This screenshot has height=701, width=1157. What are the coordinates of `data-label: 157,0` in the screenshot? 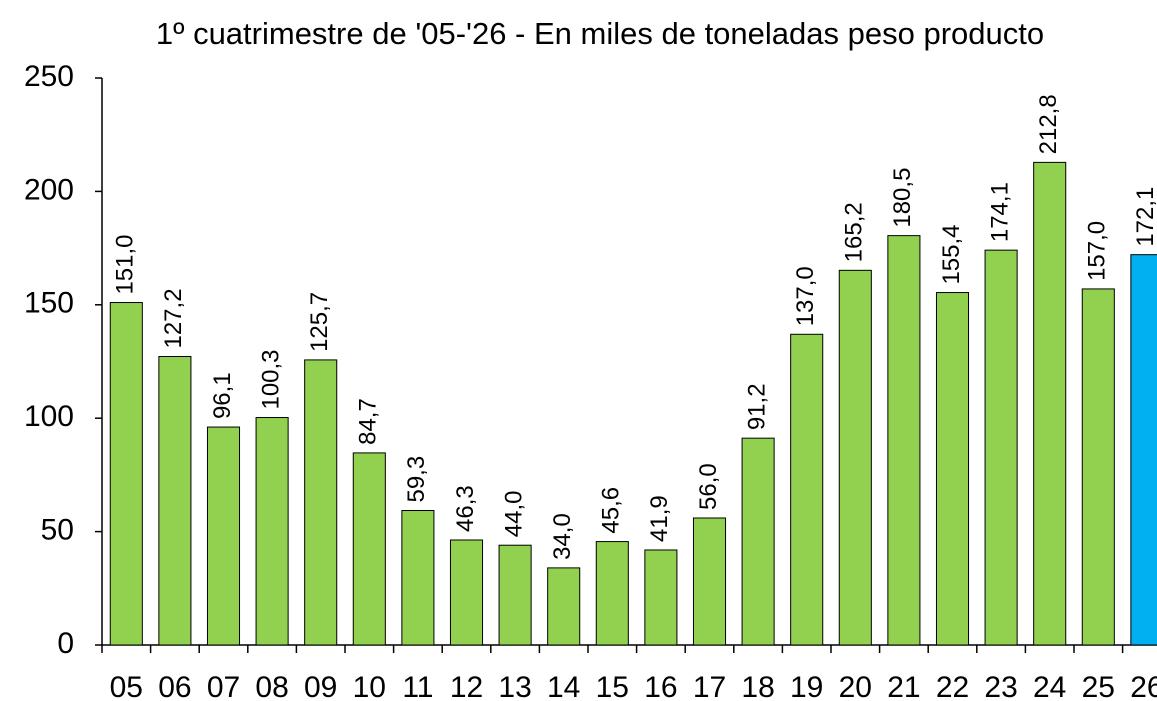 It's located at (1097, 251).